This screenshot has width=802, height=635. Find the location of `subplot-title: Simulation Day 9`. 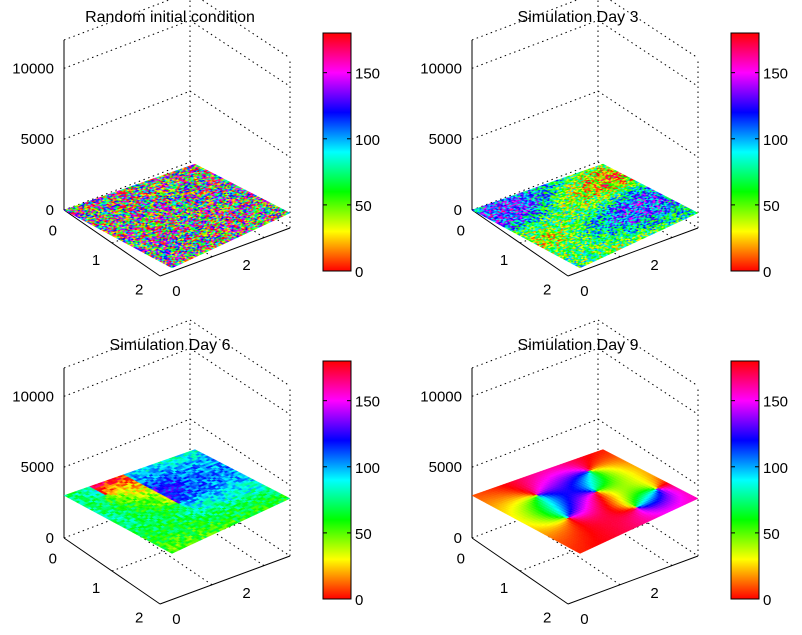

subplot-title: Simulation Day 9 is located at coordinates (578, 345).